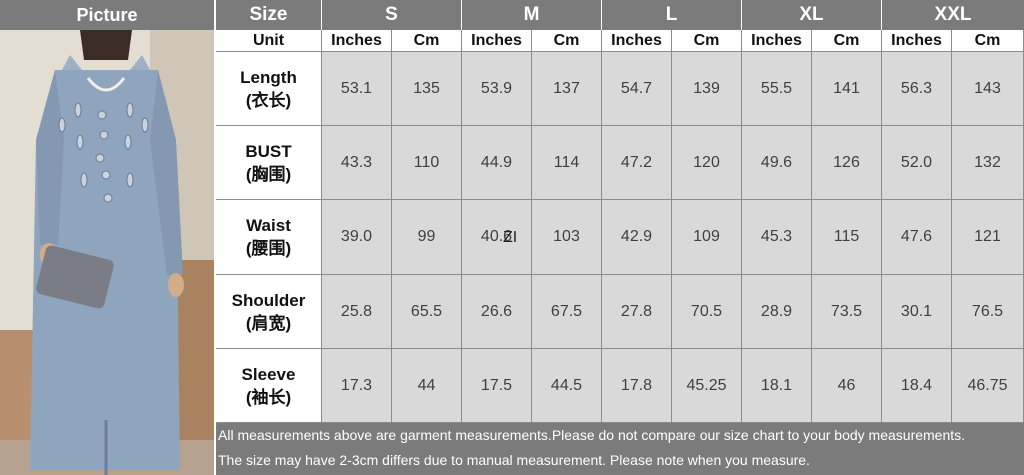 This screenshot has height=475, width=1024. I want to click on size-header-label: Size, so click(269, 15).